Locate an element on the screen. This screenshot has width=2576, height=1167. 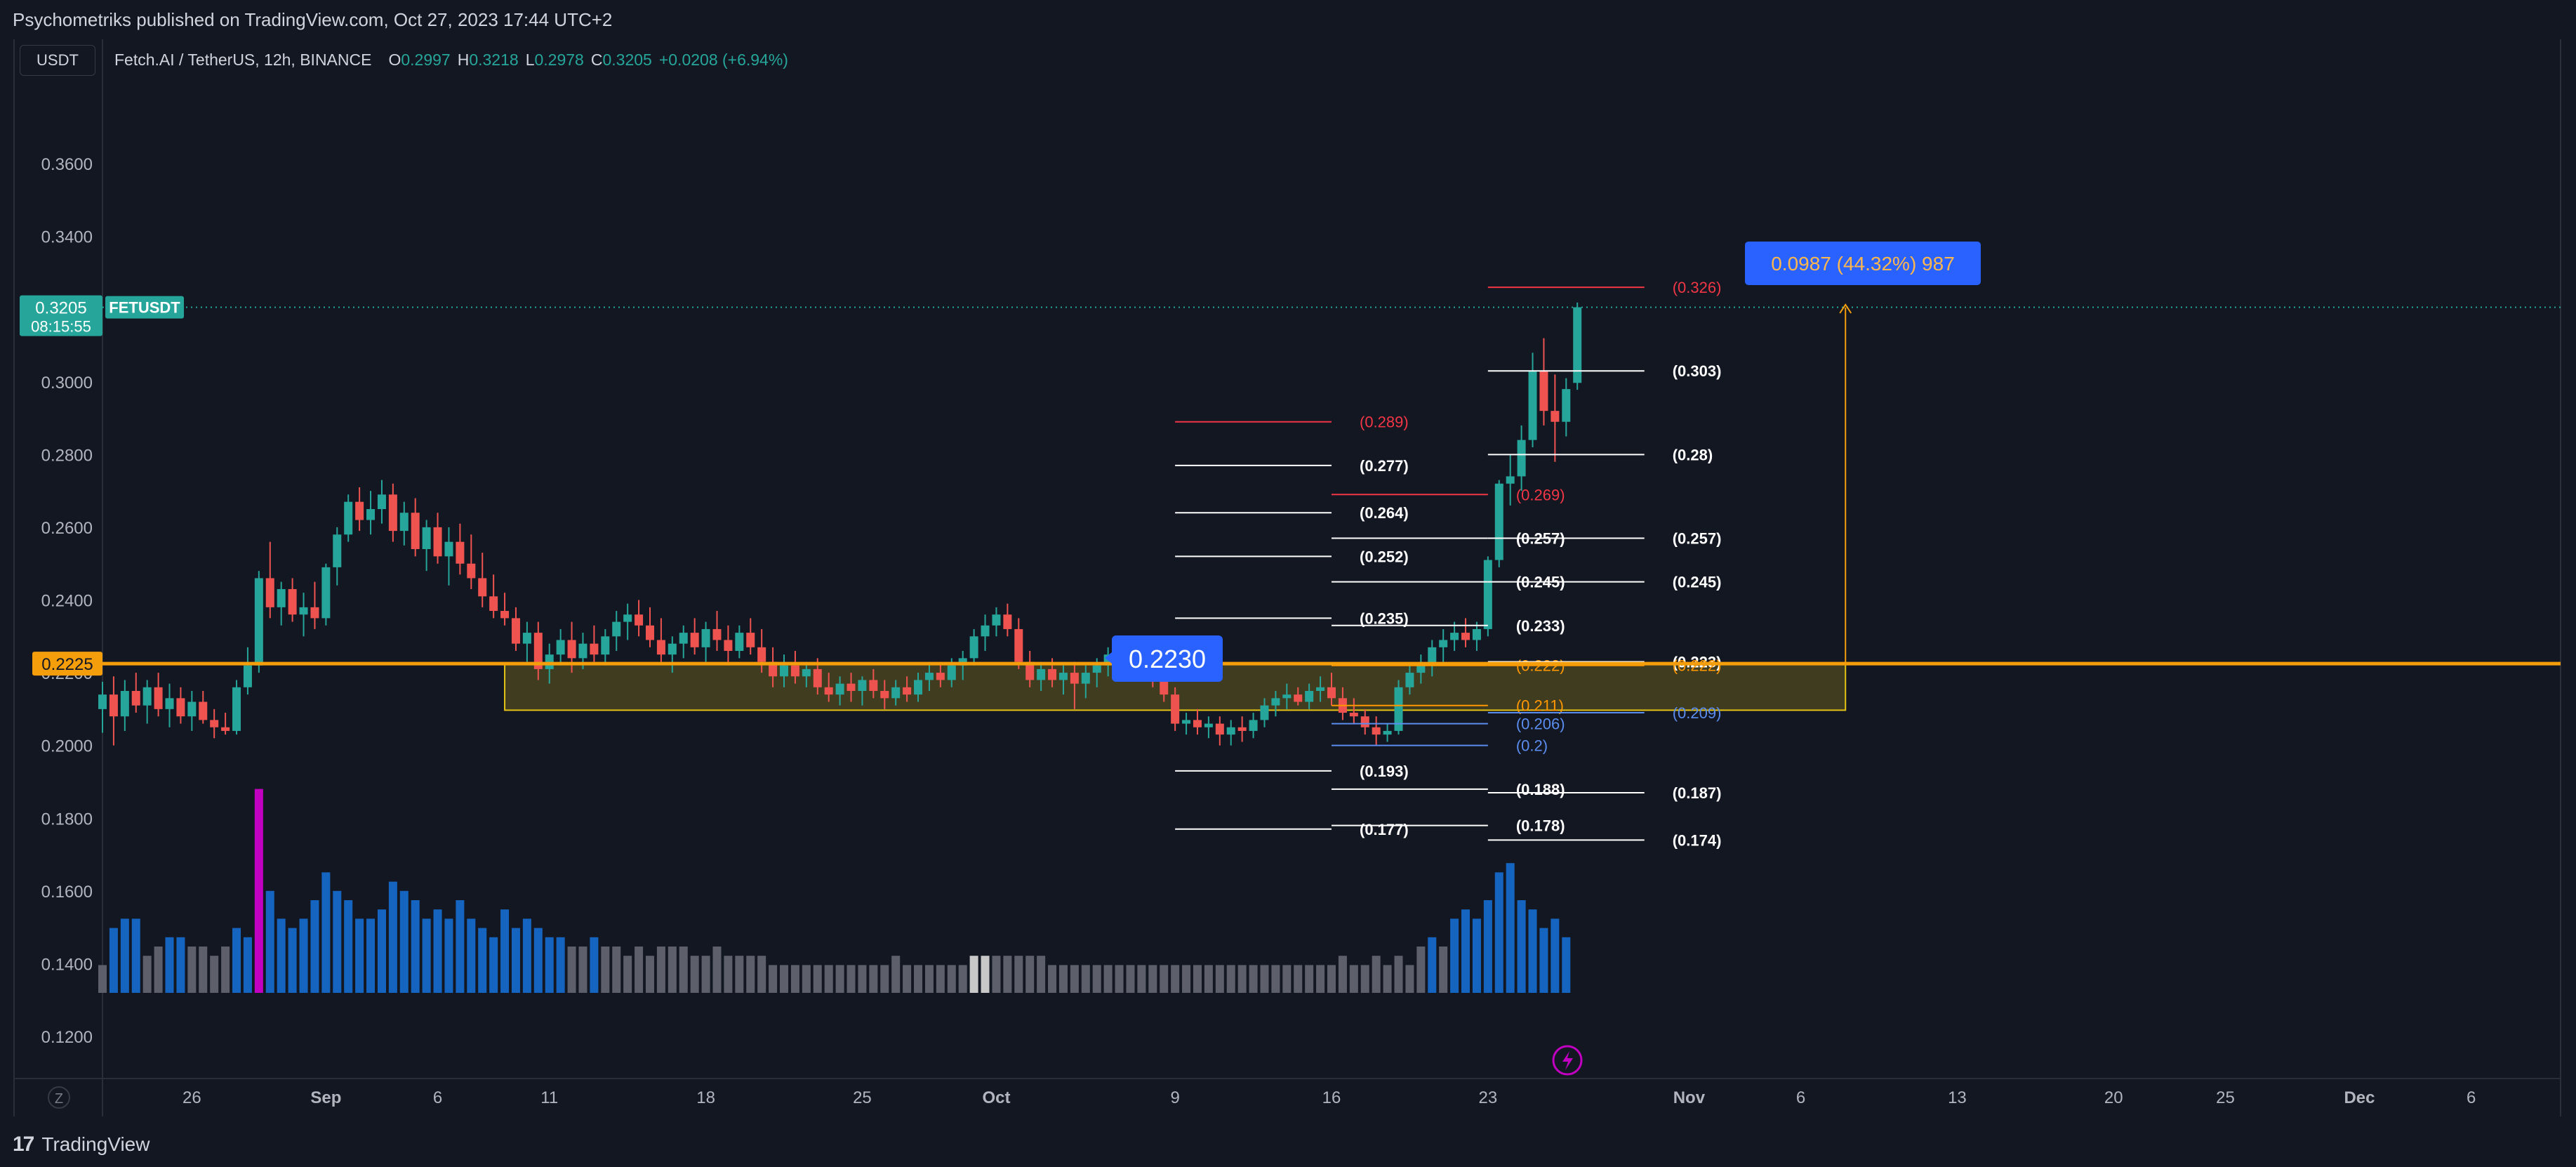
tradingview-logo: 17 TradingView is located at coordinates (82, 1144).